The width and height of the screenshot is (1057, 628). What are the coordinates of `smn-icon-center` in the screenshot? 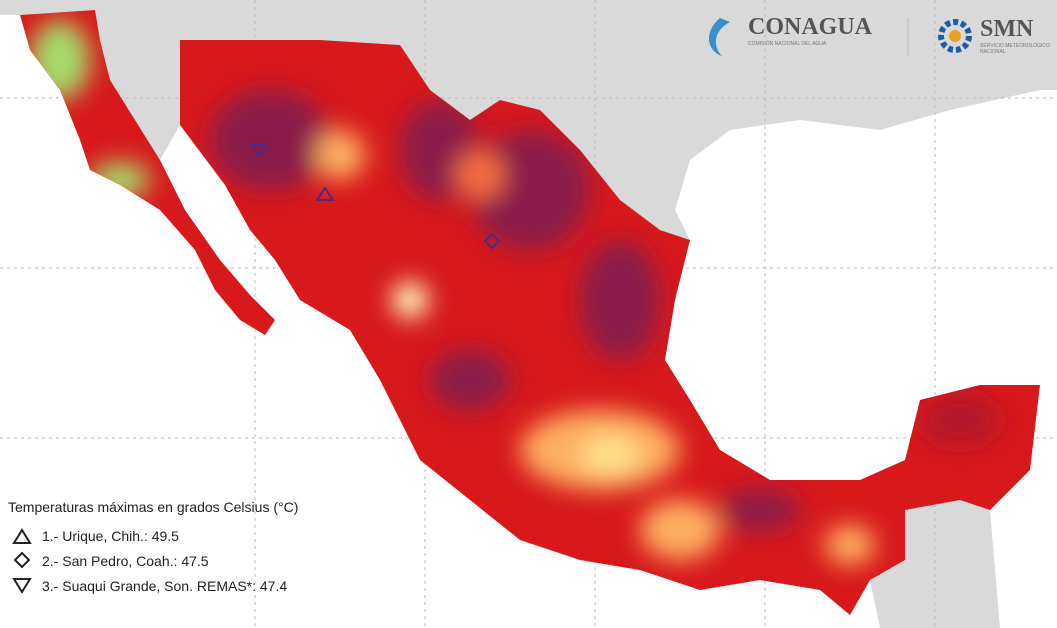 It's located at (955, 36).